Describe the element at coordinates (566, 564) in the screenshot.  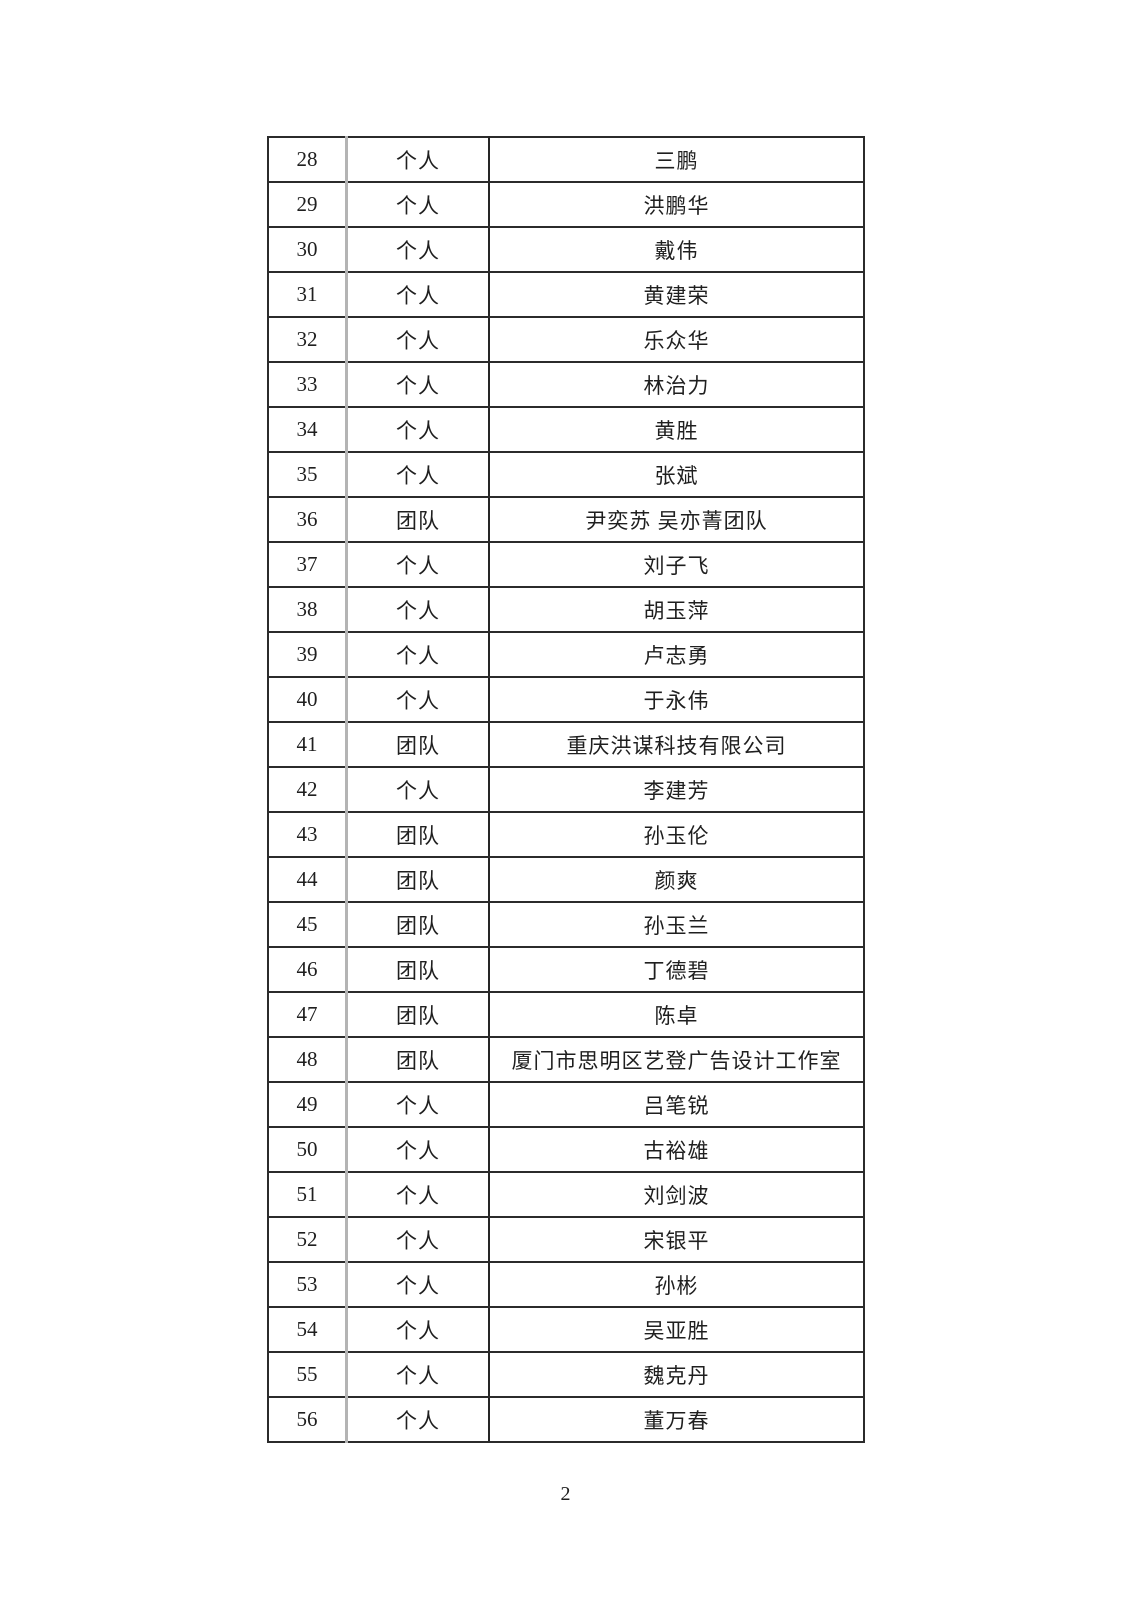
I see `table-row: 37 个人 刘子飞` at that location.